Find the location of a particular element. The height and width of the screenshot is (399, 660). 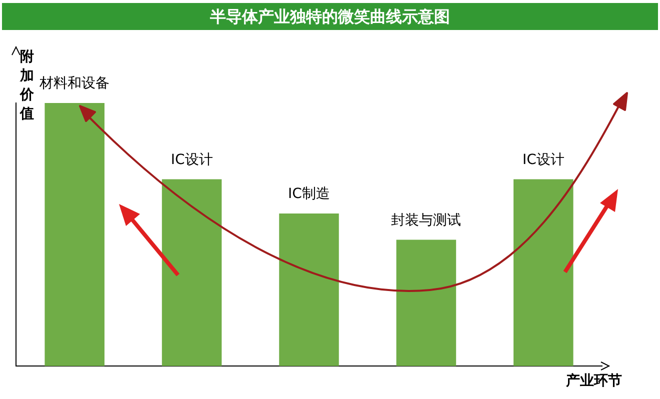

y-axis-title: 附加价值 is located at coordinates (27, 86).